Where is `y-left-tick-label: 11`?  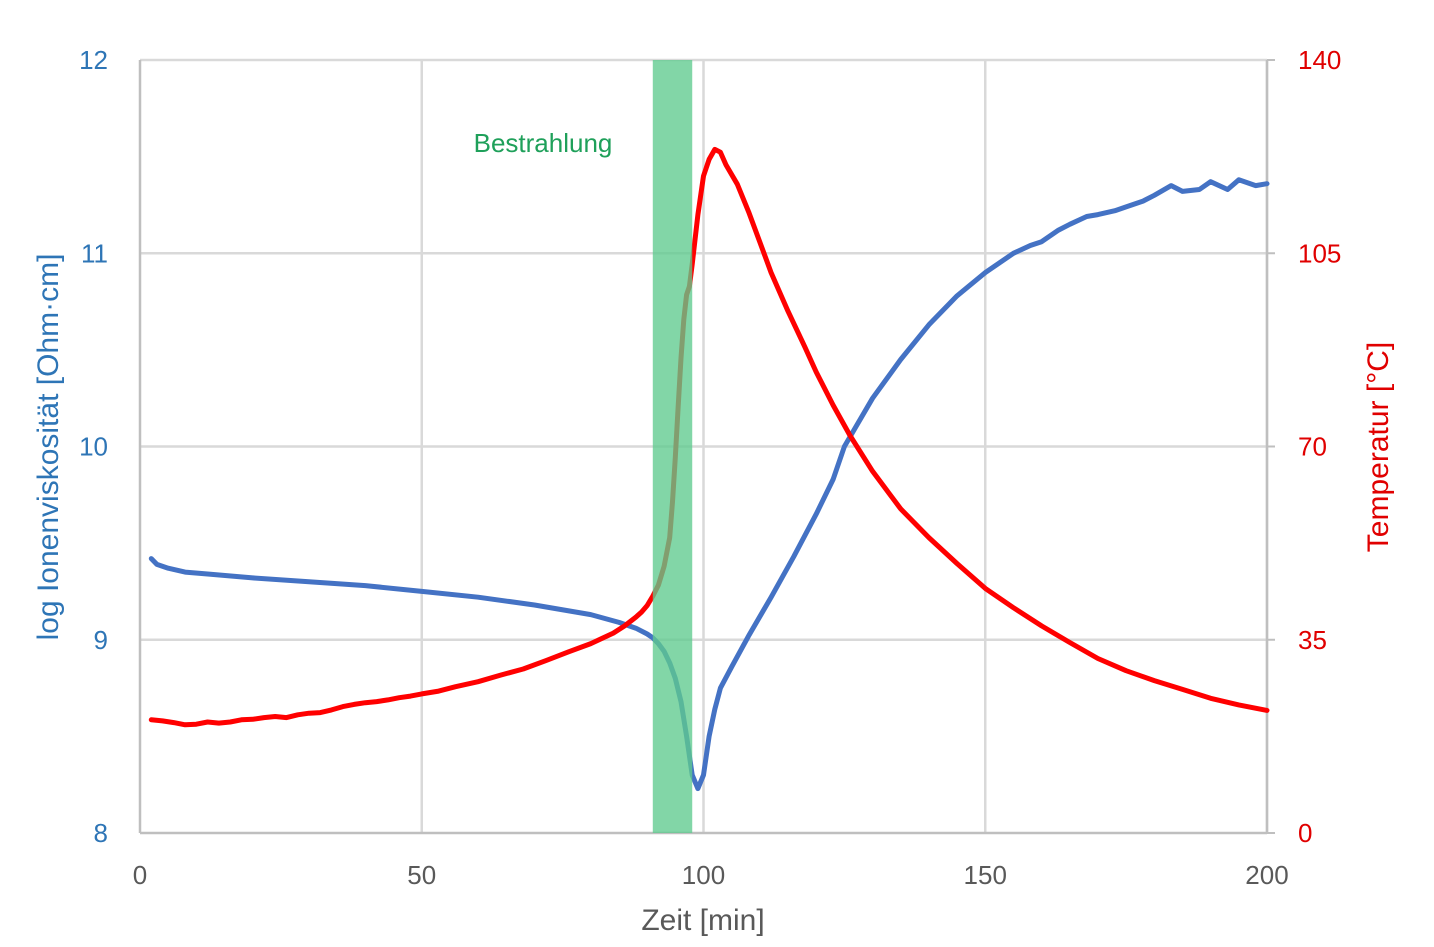 y-left-tick-label: 11 is located at coordinates (94, 253).